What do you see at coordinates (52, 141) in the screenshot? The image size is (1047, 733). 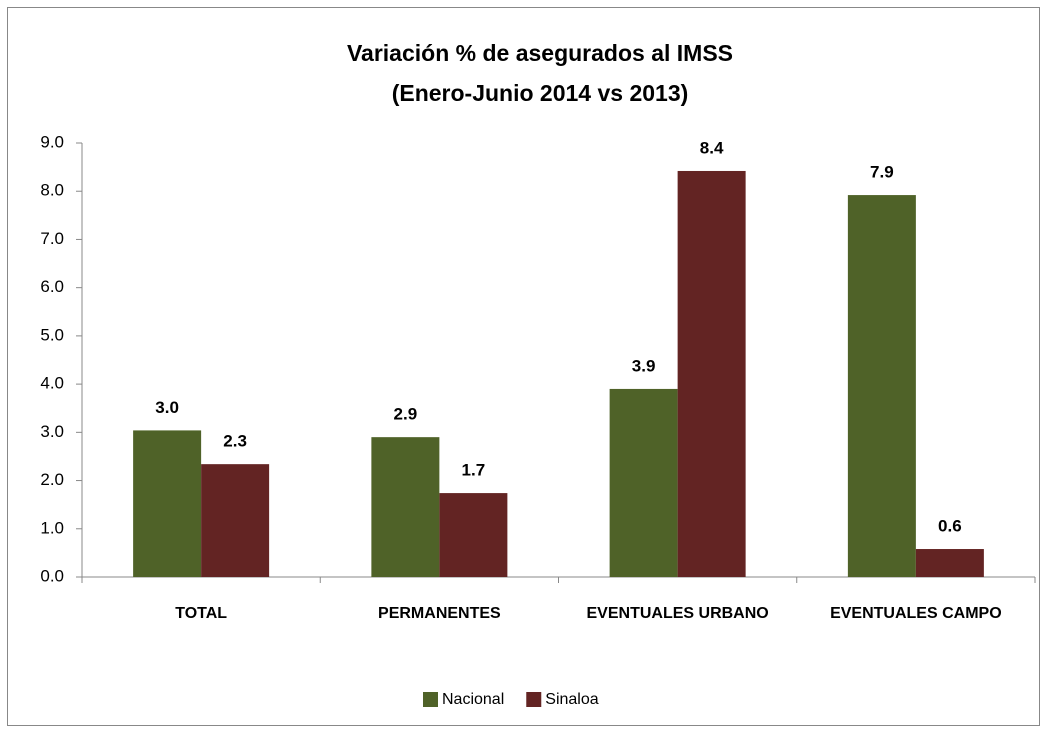 I see `y-tick-label: 9.0` at bounding box center [52, 141].